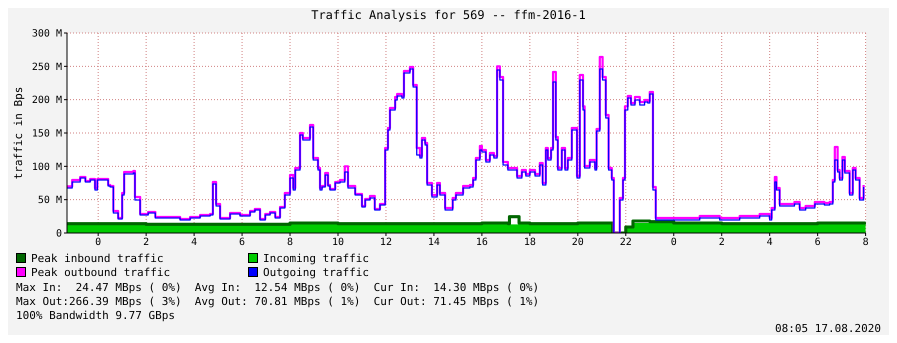 The height and width of the screenshot is (343, 897). What do you see at coordinates (434, 242) in the screenshot?
I see `x-tick-label: 14` at bounding box center [434, 242].